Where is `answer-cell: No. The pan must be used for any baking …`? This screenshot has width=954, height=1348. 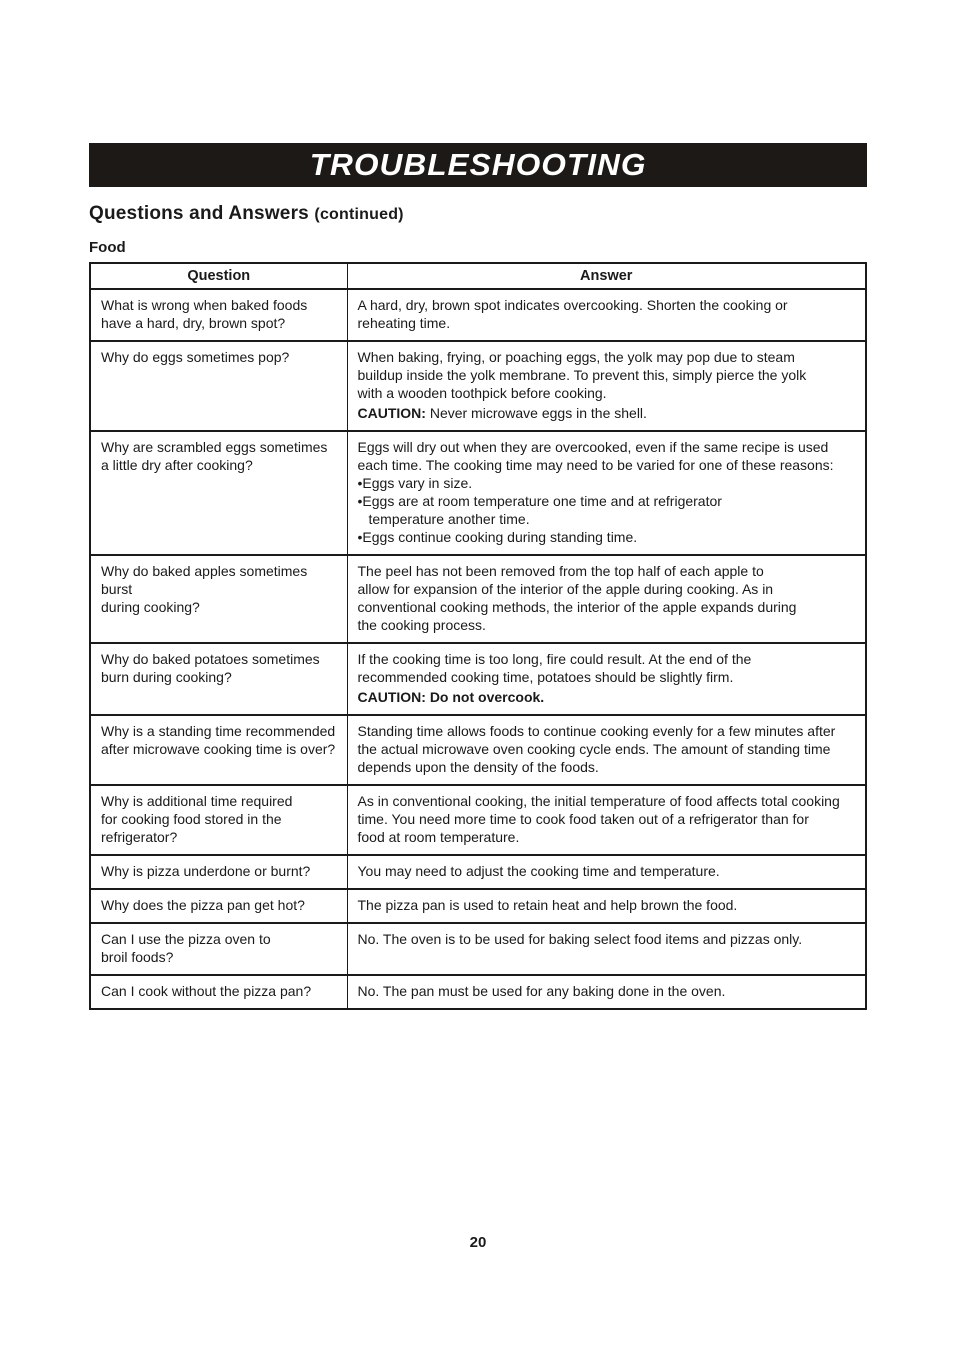
answer-cell: No. The pan must be used for any baking … is located at coordinates (606, 992).